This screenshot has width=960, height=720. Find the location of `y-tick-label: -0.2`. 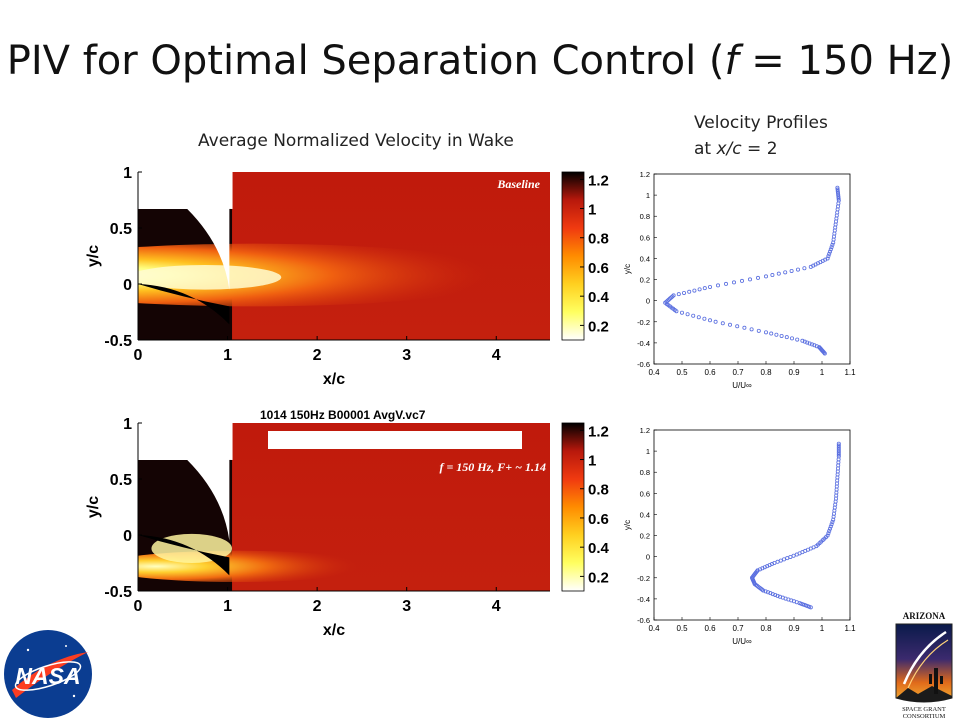

y-tick-label: -0.2 is located at coordinates (643, 322).